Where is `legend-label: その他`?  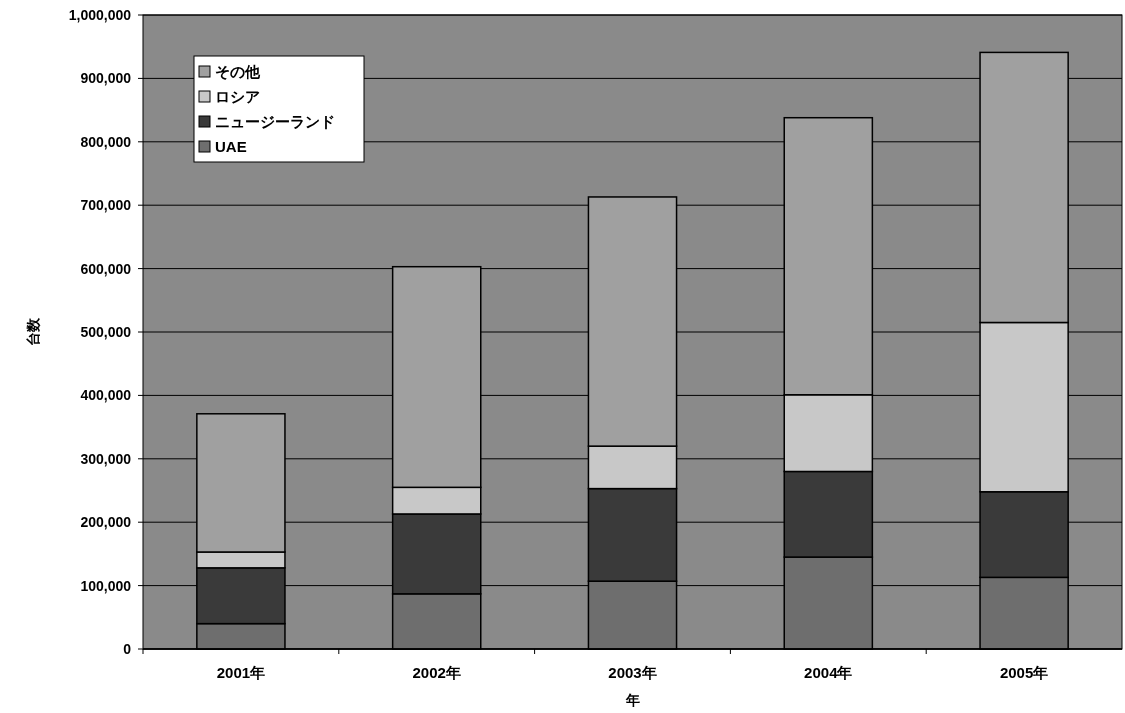 legend-label: その他 is located at coordinates (238, 71).